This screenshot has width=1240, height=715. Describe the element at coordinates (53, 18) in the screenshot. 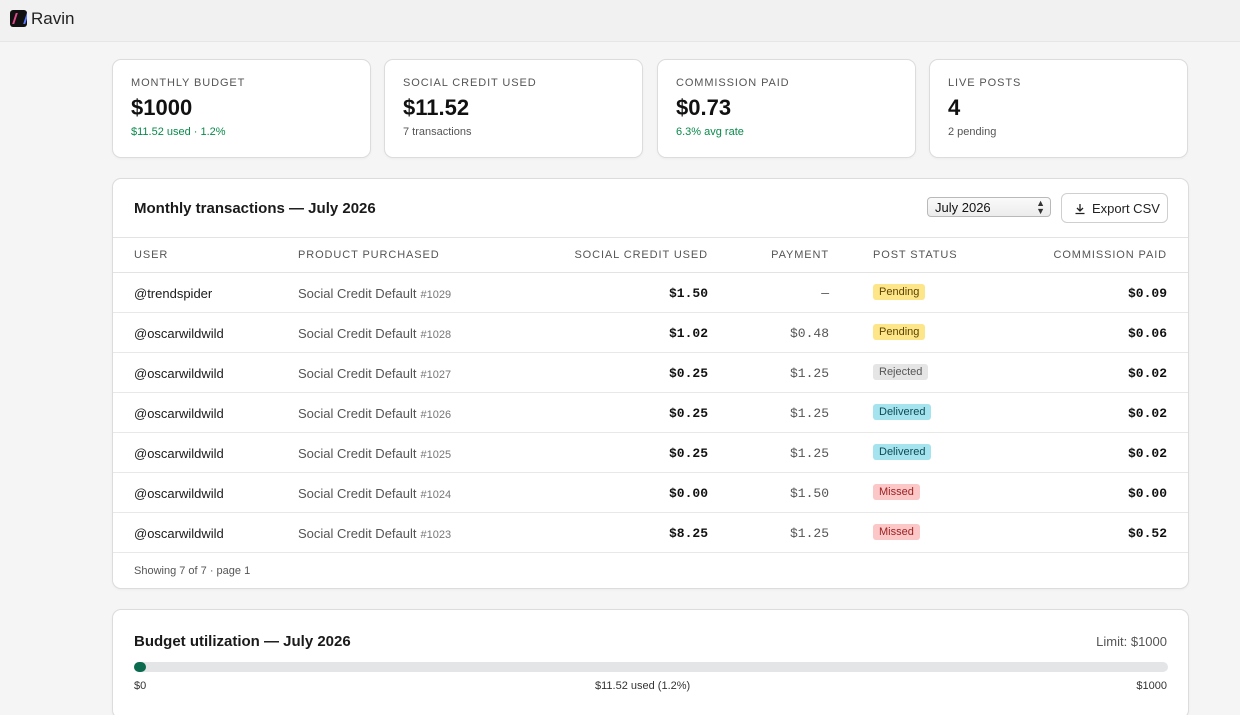

I see `app-name: Ravin` at that location.